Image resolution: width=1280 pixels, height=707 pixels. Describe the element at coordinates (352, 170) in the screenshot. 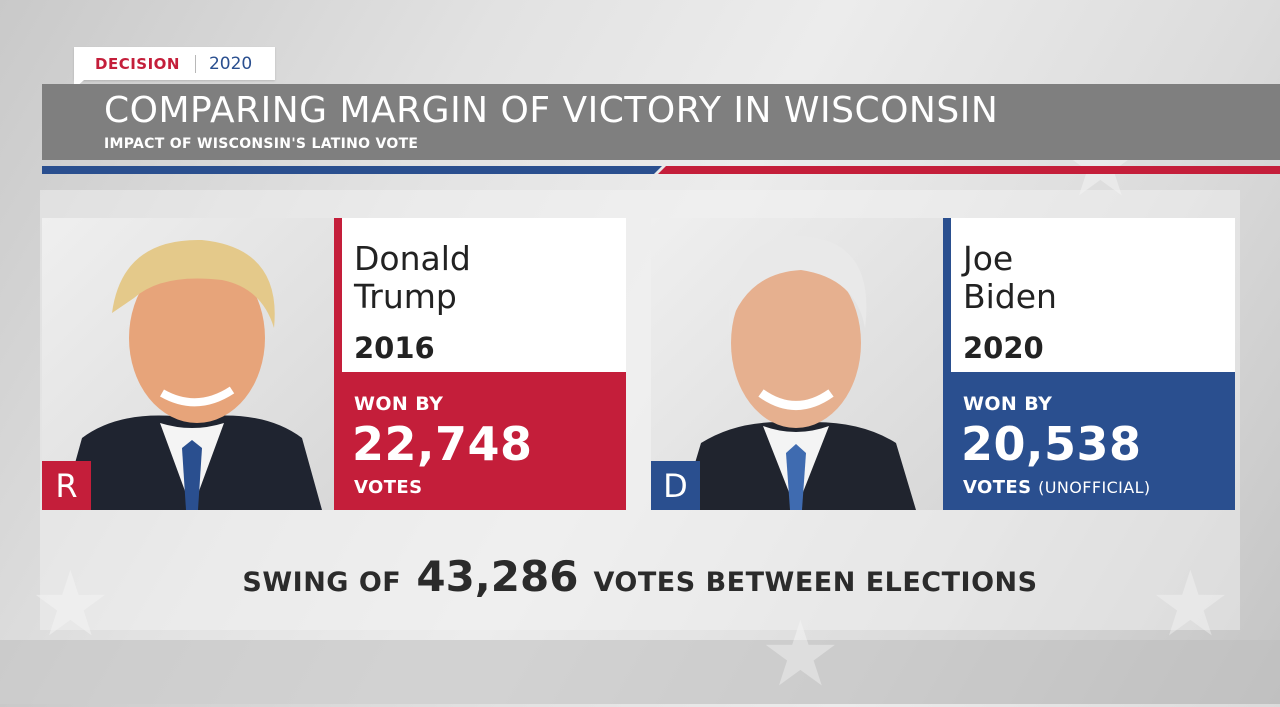

I see `header-line-blue` at that location.